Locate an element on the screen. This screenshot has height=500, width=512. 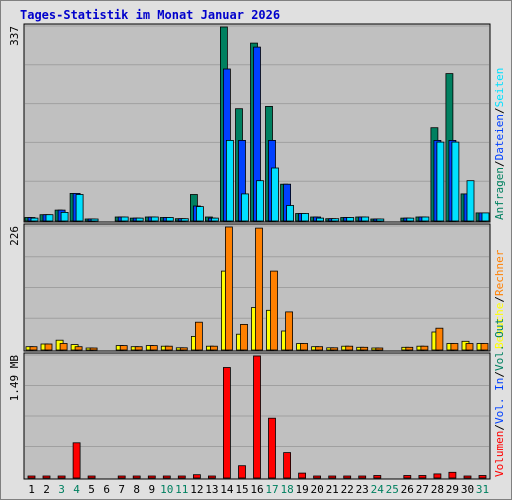
x-tick-label-day-29: 29 is located at coordinates (452, 489).